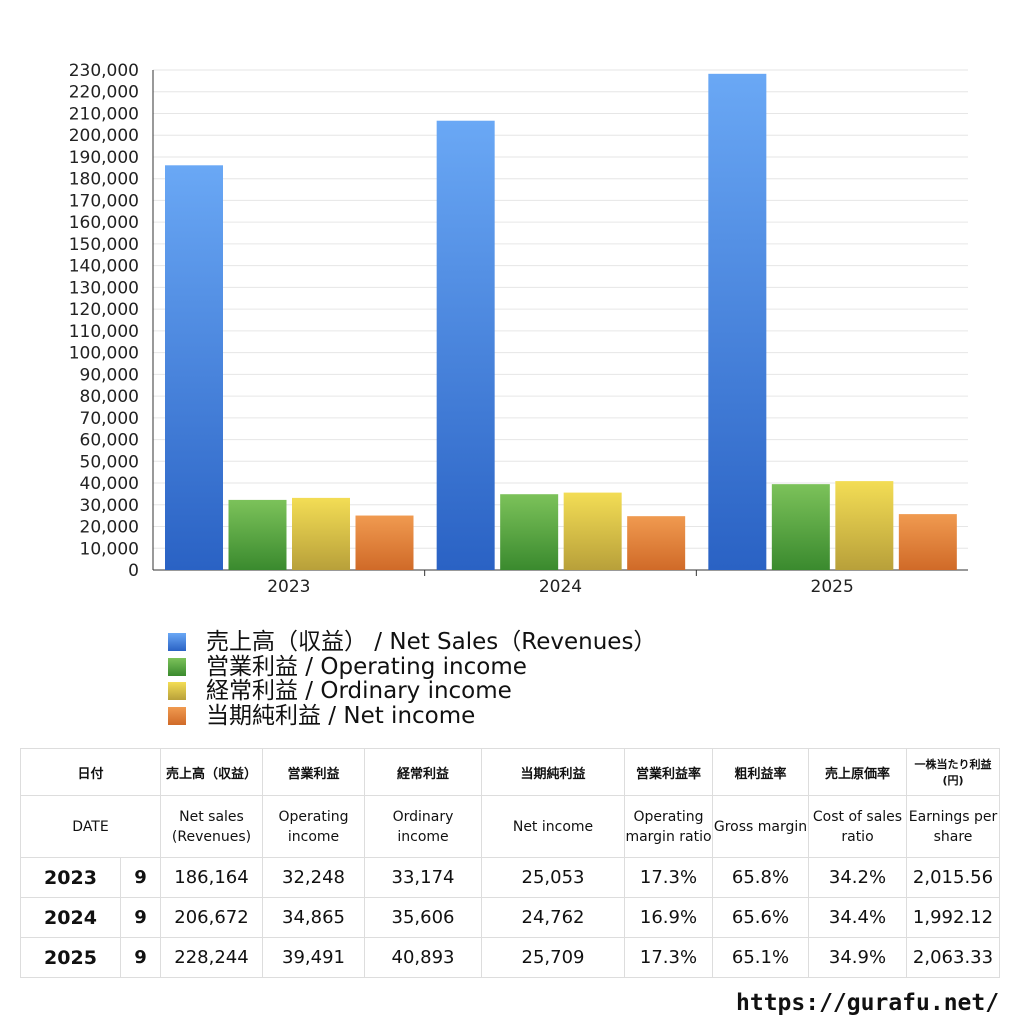 The height and width of the screenshot is (1024, 1024). What do you see at coordinates (553, 826) in the screenshot?
I see `header-cell: Net income` at bounding box center [553, 826].